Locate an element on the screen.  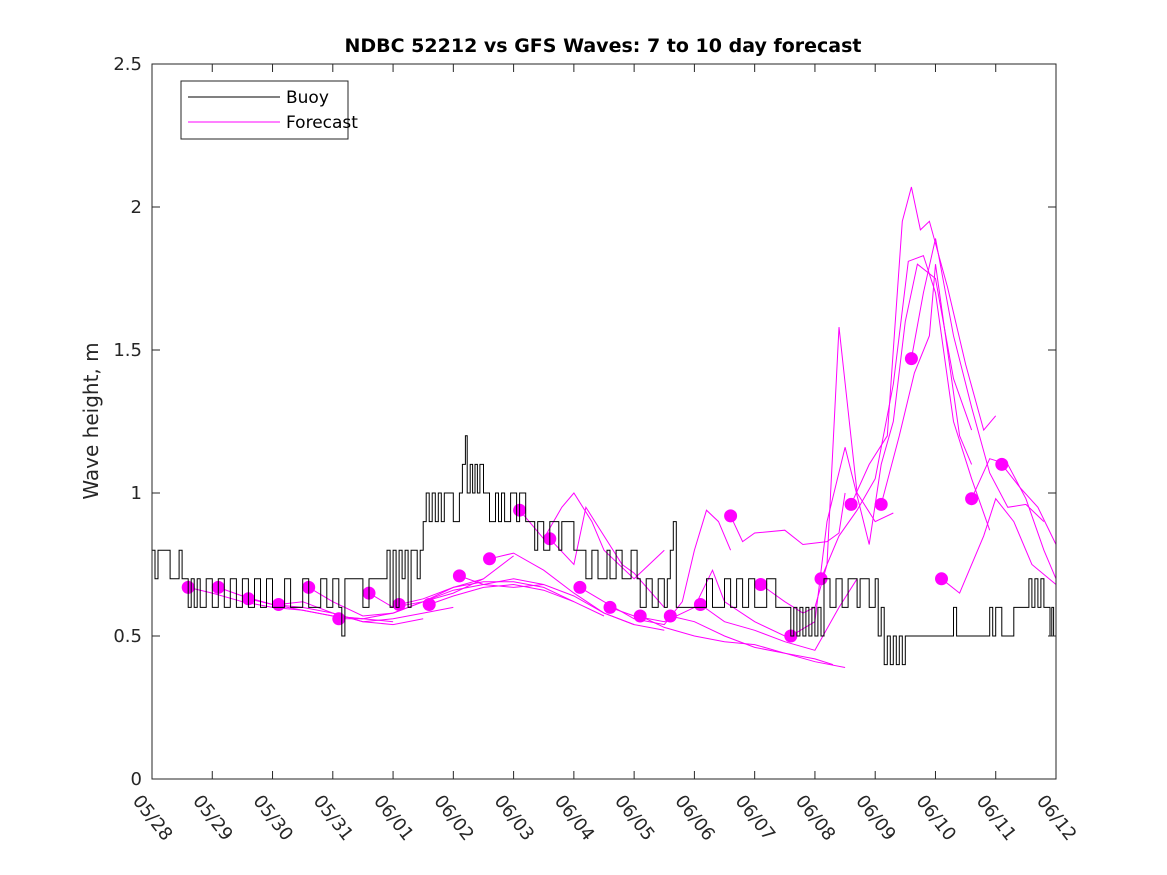
y-tick-label: 2 is located at coordinates (136, 207).